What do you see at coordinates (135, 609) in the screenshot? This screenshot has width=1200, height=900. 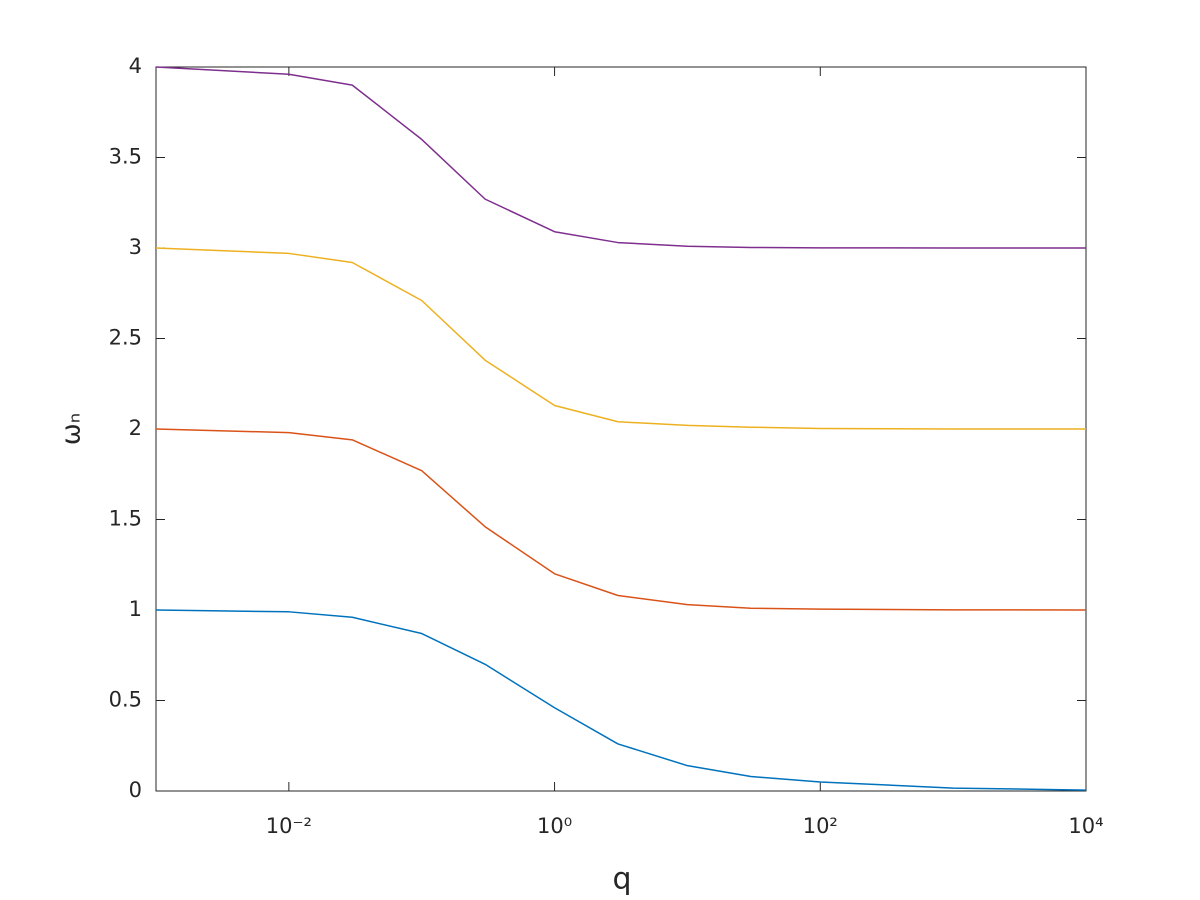 I see `y-tick-label: 1` at bounding box center [135, 609].